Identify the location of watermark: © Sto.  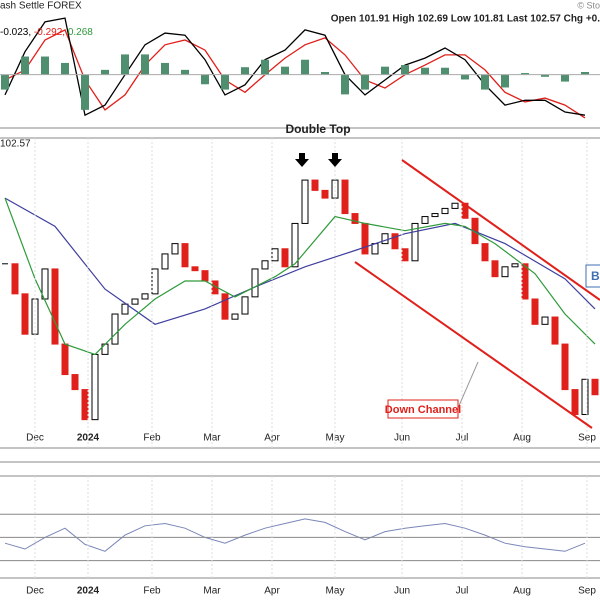
(588, 5).